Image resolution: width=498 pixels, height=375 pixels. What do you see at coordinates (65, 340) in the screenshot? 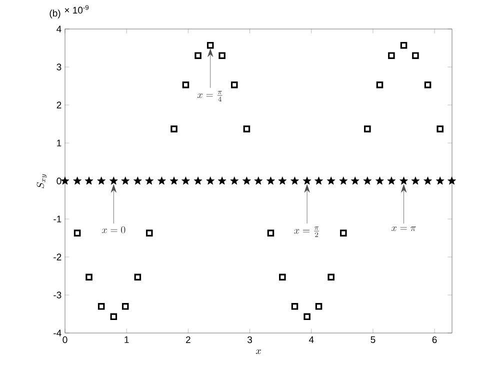
I see `x-tick-label: 0` at bounding box center [65, 340].